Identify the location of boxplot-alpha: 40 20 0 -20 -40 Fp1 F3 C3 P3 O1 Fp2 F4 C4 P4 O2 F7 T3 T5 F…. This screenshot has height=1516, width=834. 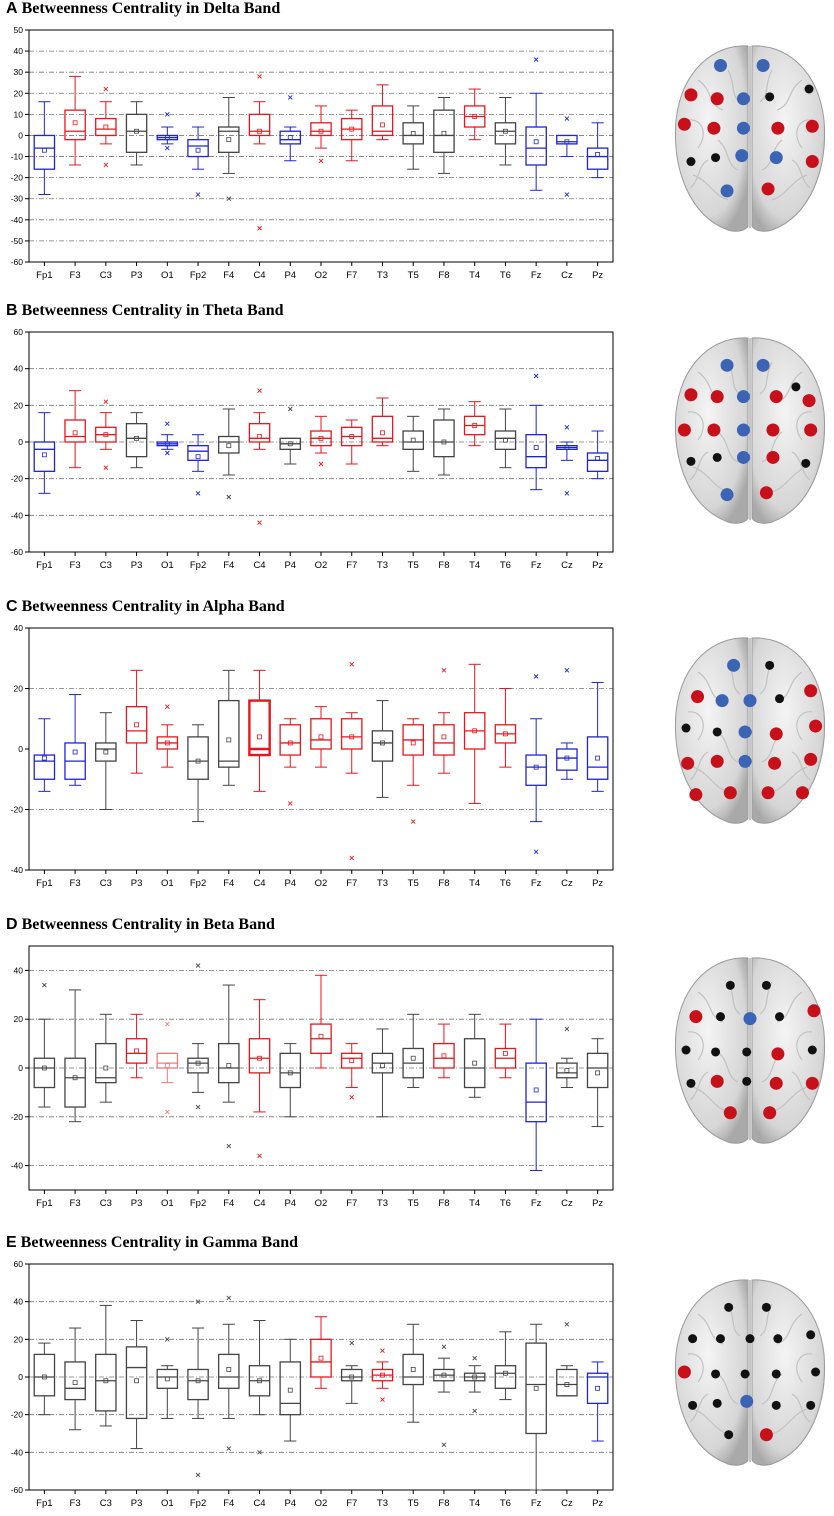
(312, 756).